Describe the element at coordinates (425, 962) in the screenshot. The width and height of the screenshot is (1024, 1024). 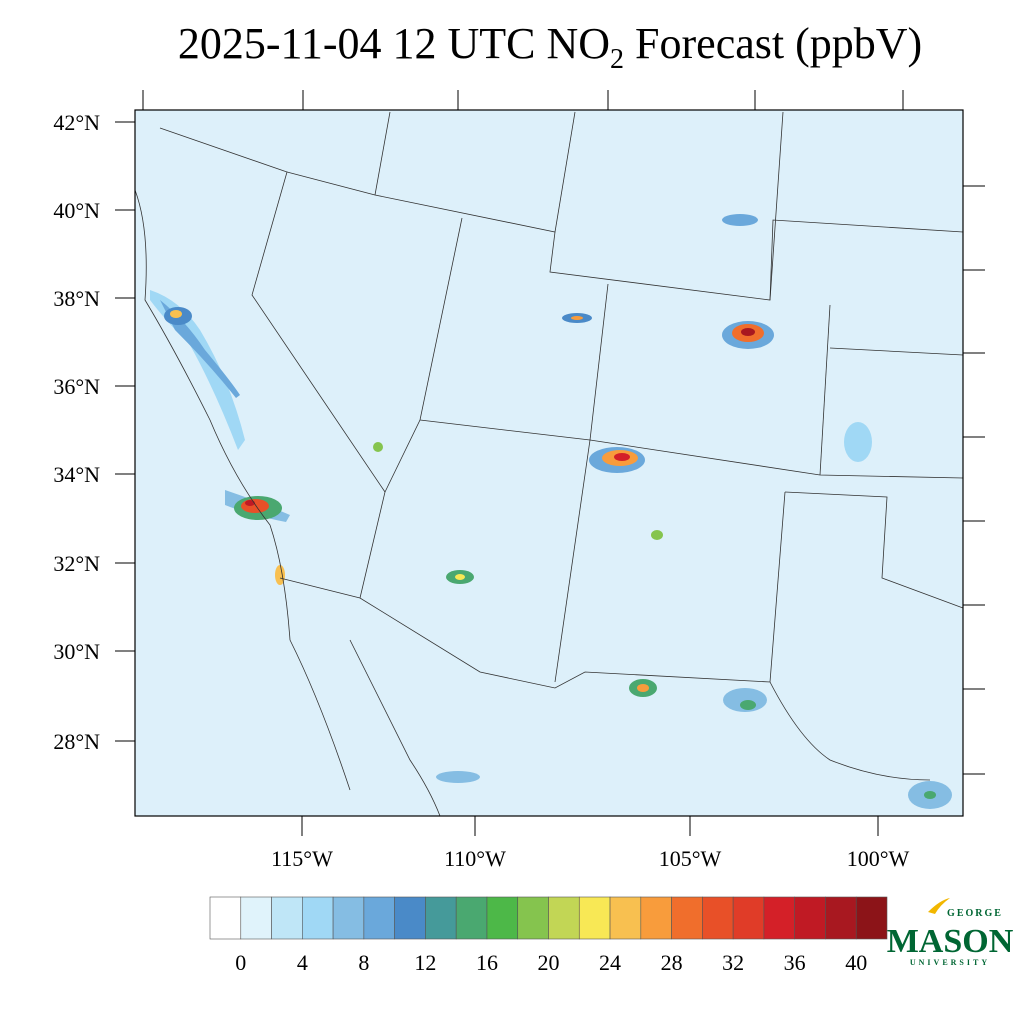
I see `colorbar-label: 12` at that location.